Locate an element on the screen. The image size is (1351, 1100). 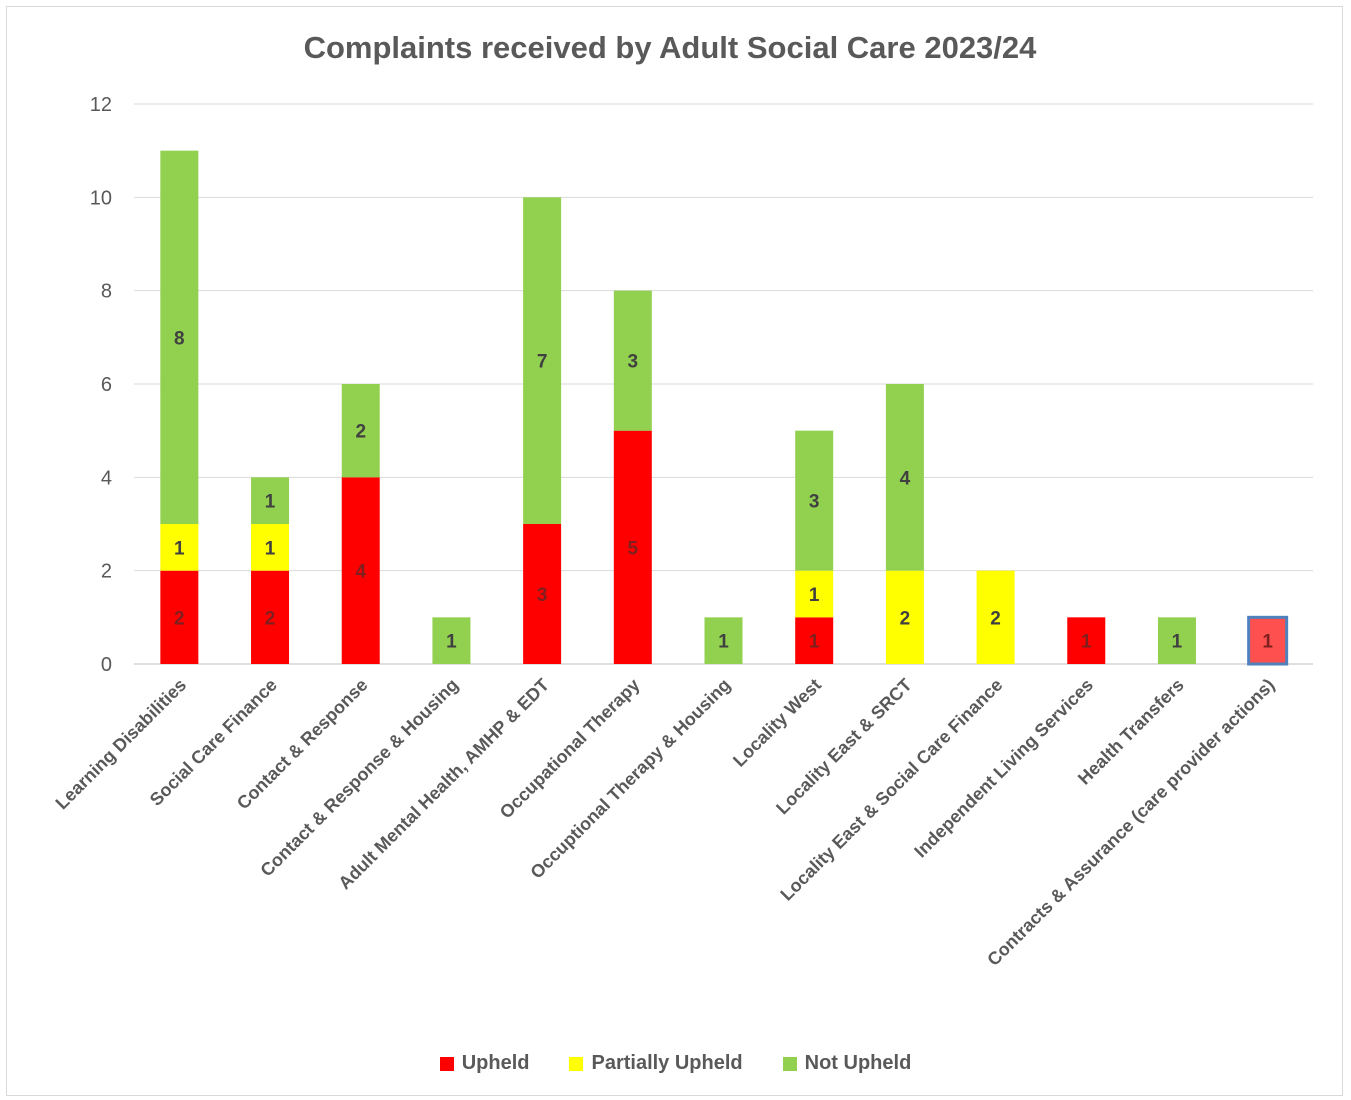
legend-item: Not Upheld is located at coordinates (847, 1063).